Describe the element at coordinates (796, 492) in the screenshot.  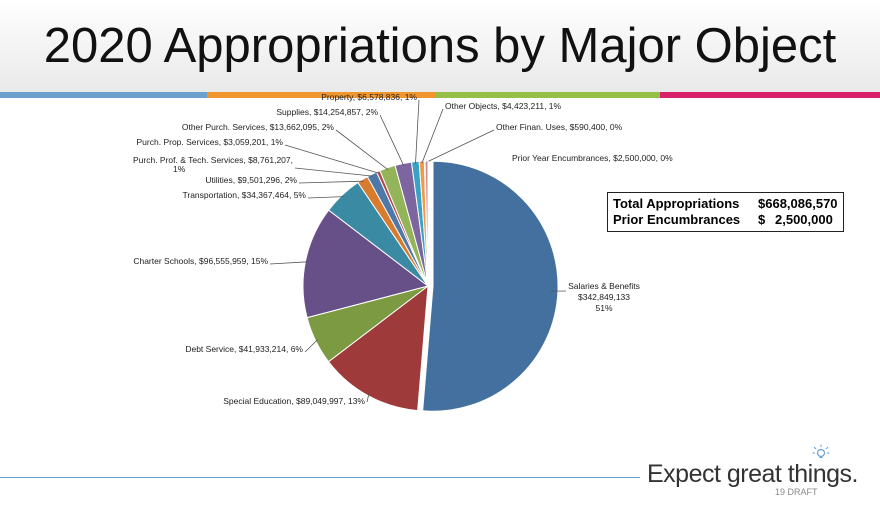
I see `draft-label: 19 DRAFT` at that location.